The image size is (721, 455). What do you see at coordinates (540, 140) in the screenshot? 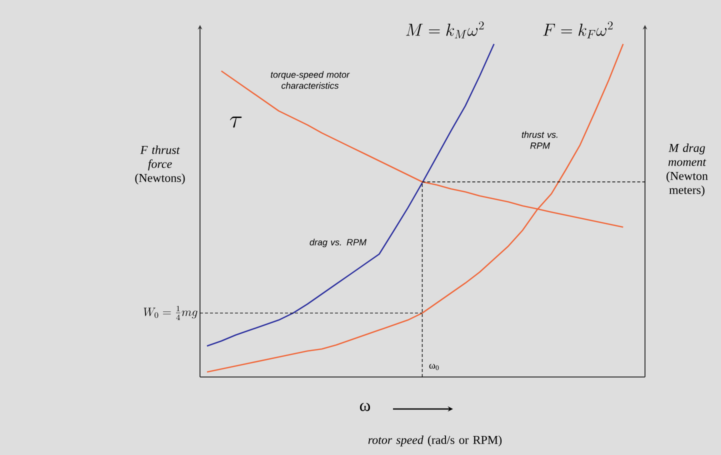
I see `annotation: thrust vs. RPM` at bounding box center [540, 140].